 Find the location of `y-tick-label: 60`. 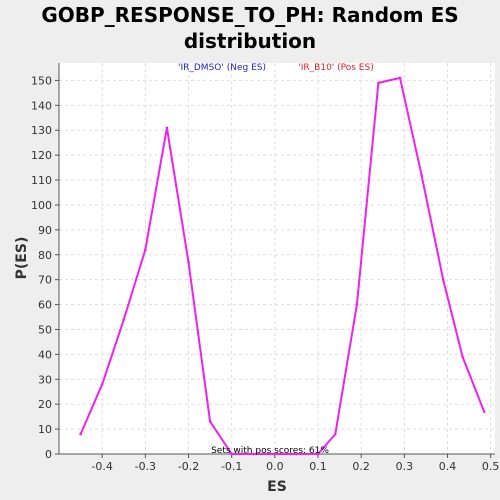

y-tick-label: 60 is located at coordinates (45, 305).